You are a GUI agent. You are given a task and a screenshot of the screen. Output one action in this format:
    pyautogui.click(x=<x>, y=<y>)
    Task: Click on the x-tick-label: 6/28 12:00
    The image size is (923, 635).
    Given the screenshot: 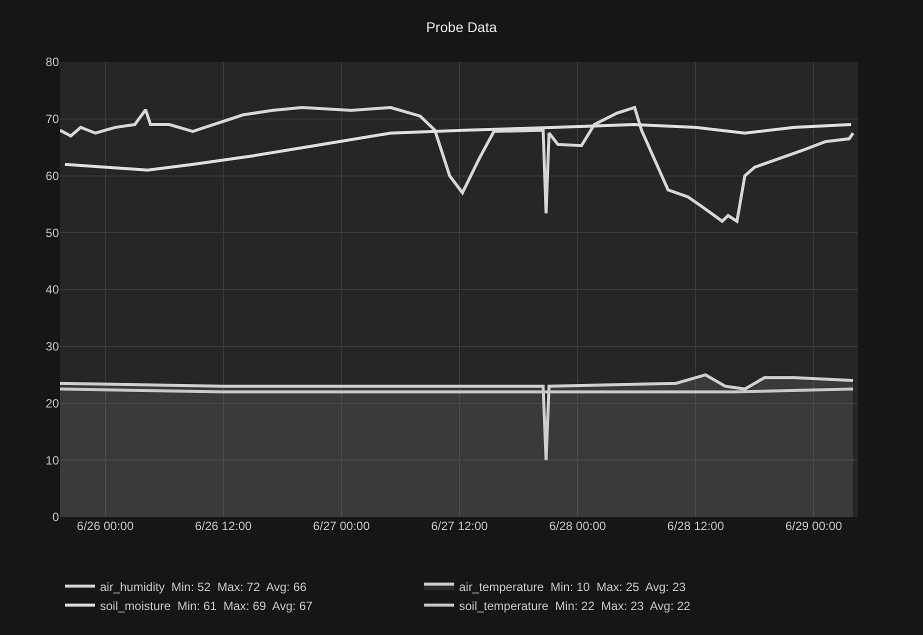 What is the action you would take?
    pyautogui.click(x=695, y=526)
    